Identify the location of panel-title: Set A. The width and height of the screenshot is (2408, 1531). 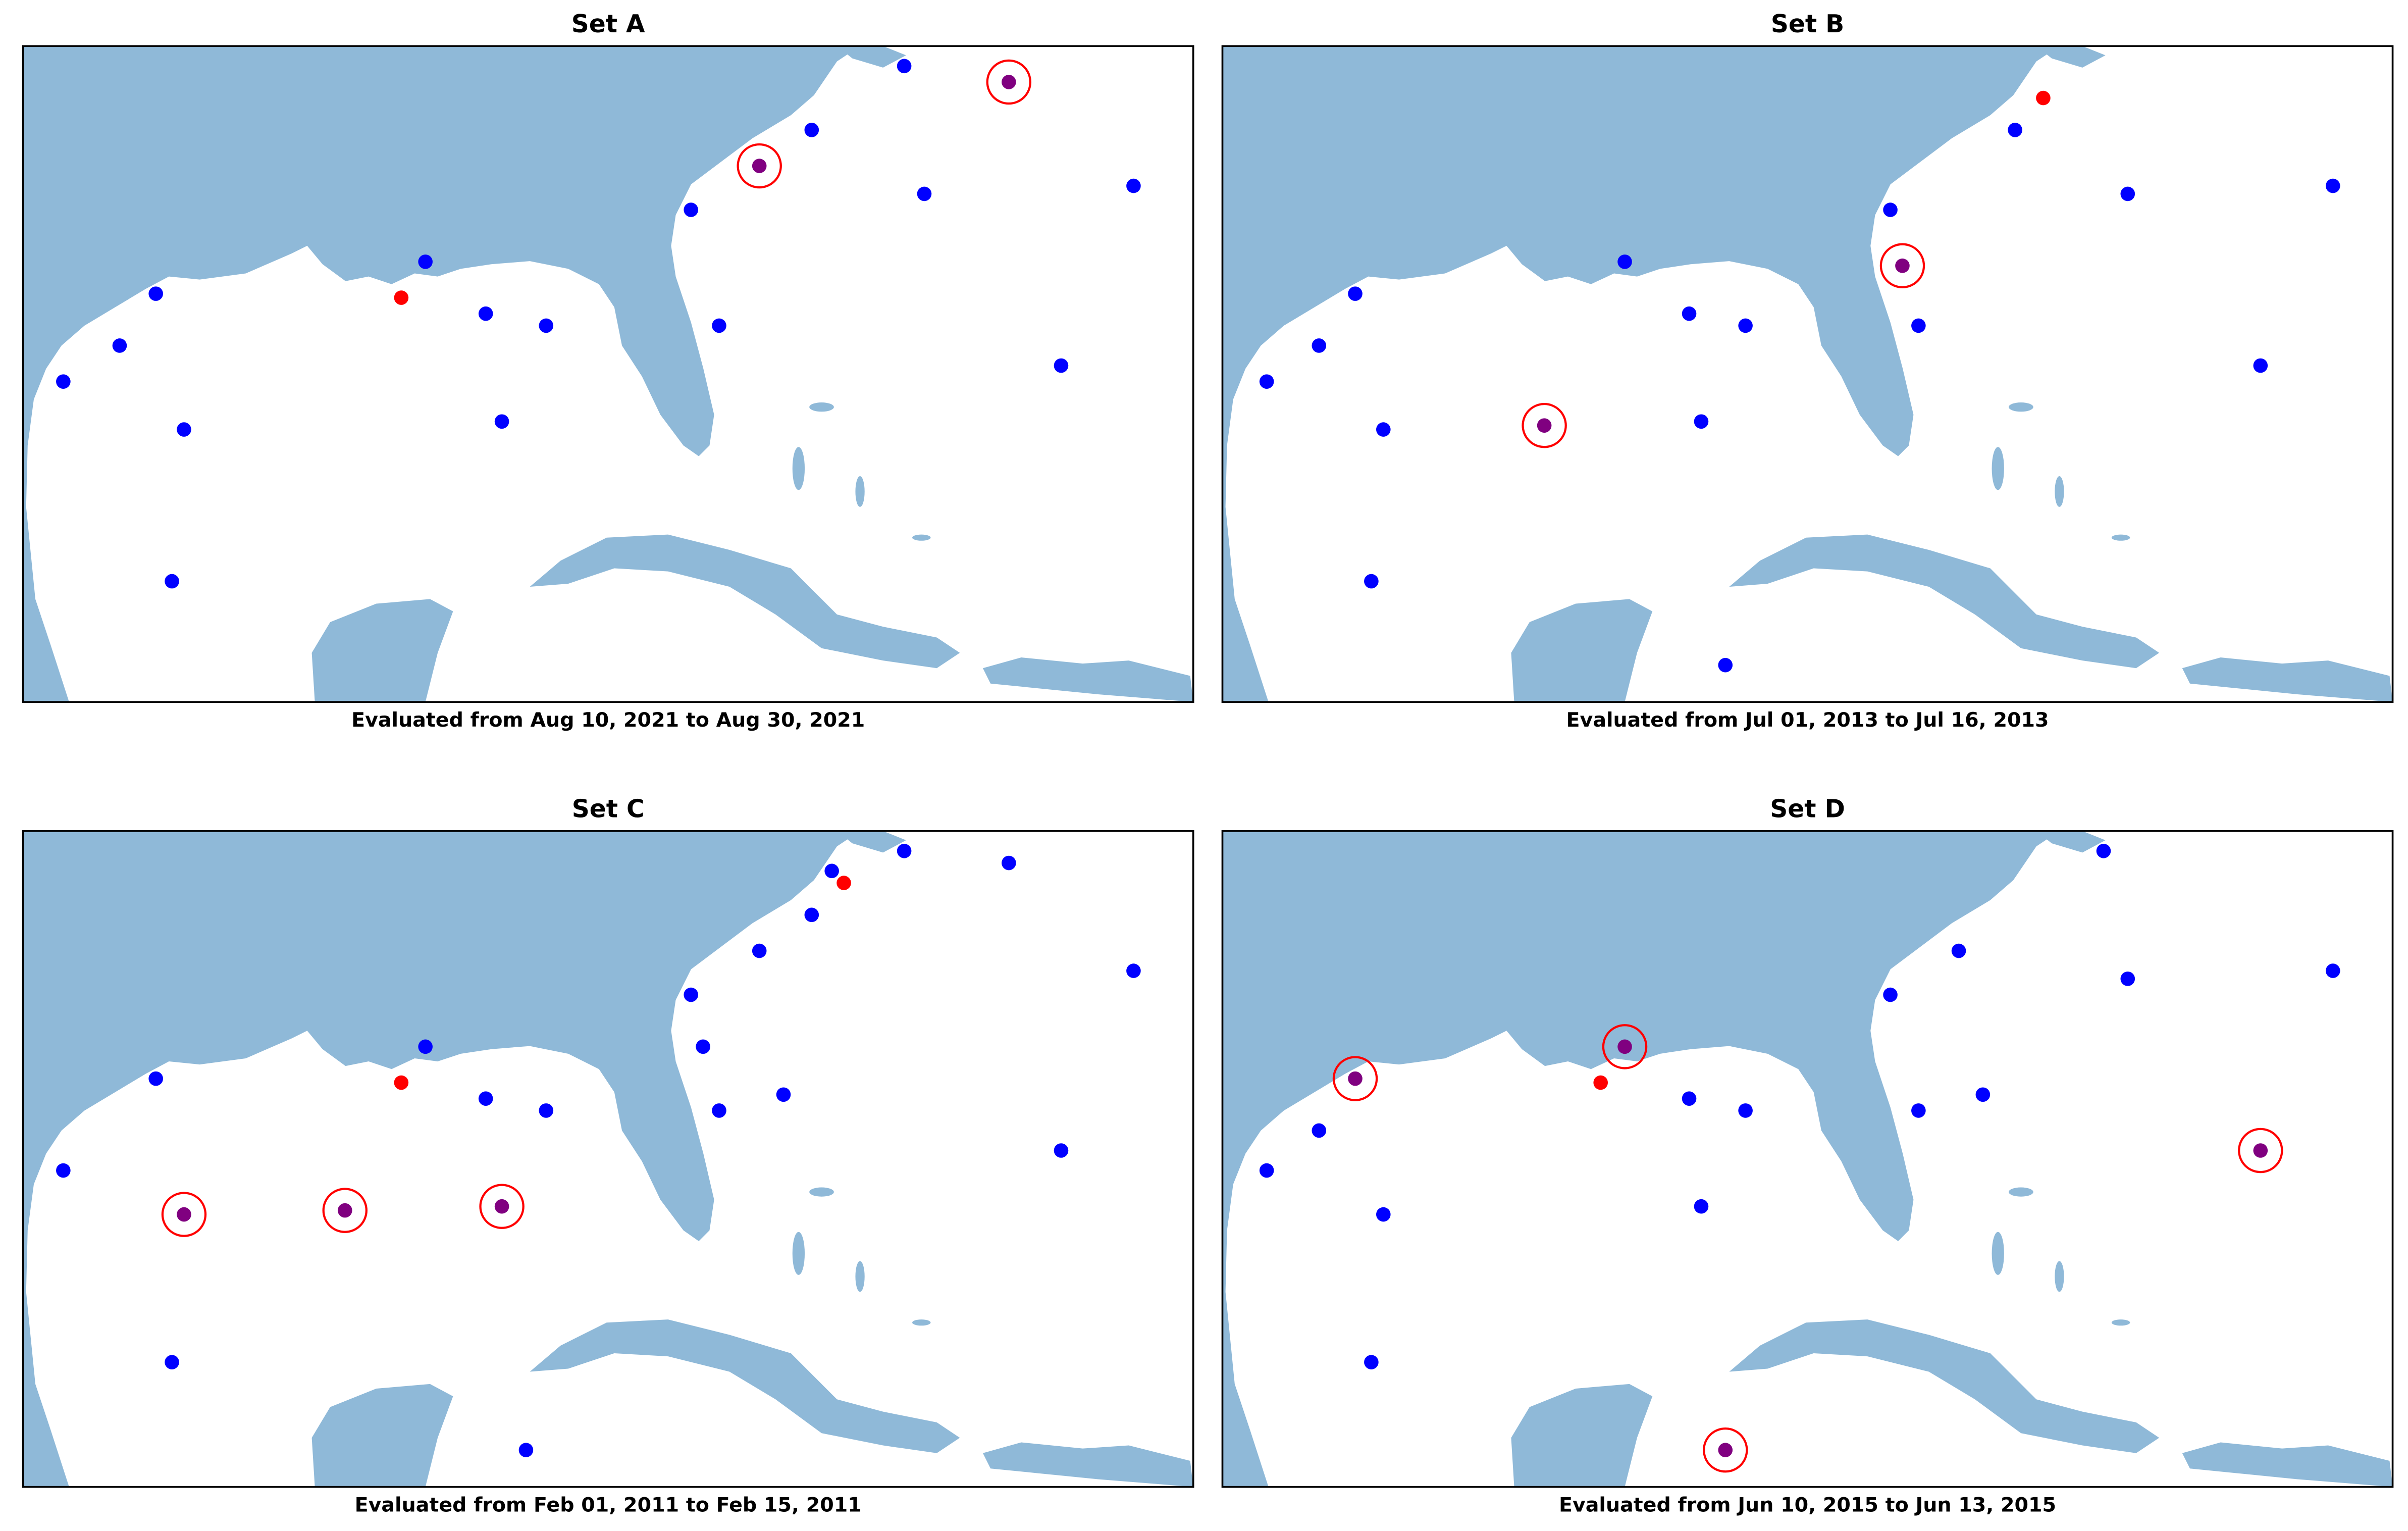
(608, 24).